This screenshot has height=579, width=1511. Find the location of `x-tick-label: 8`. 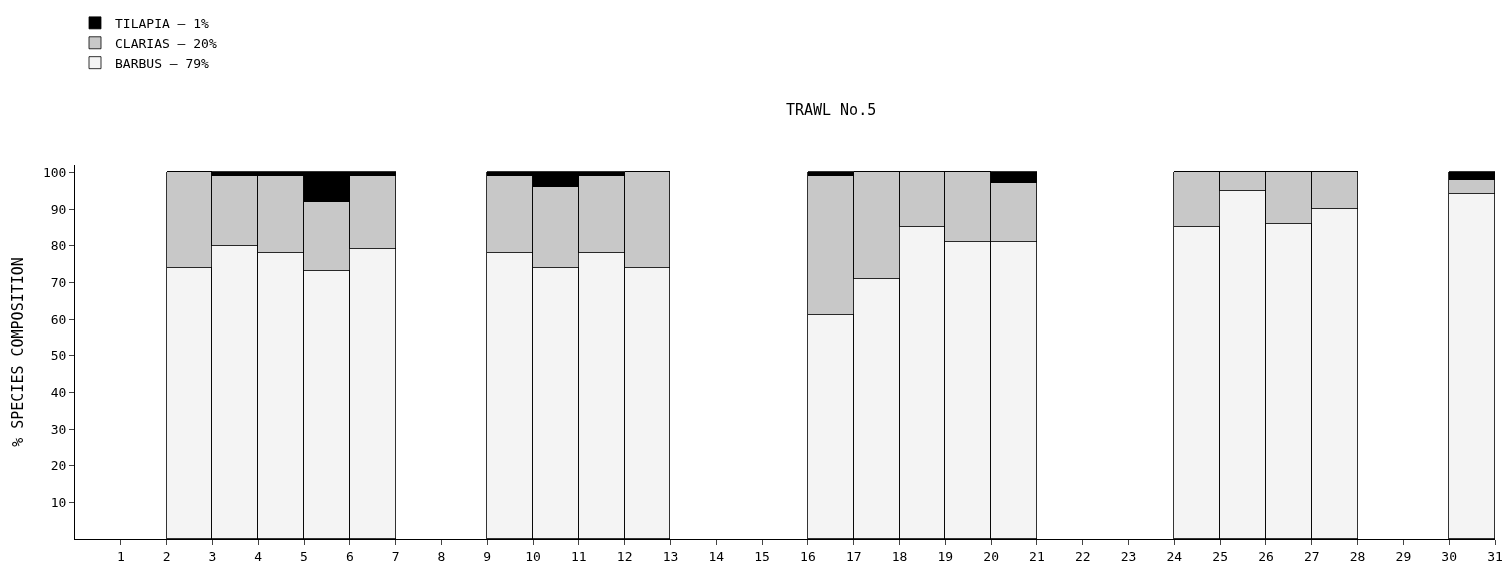

x-tick-label: 8 is located at coordinates (441, 556).